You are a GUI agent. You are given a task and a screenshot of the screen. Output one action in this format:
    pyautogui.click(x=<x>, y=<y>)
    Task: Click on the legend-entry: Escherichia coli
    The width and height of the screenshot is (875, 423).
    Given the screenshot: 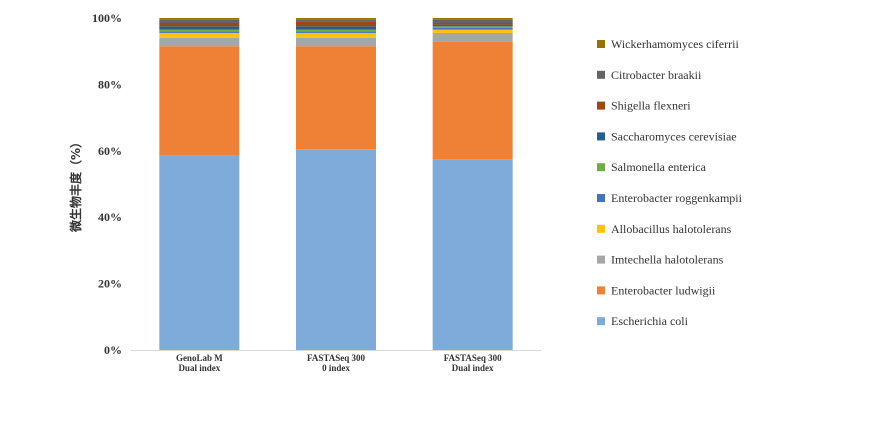 What is the action you would take?
    pyautogui.click(x=650, y=321)
    